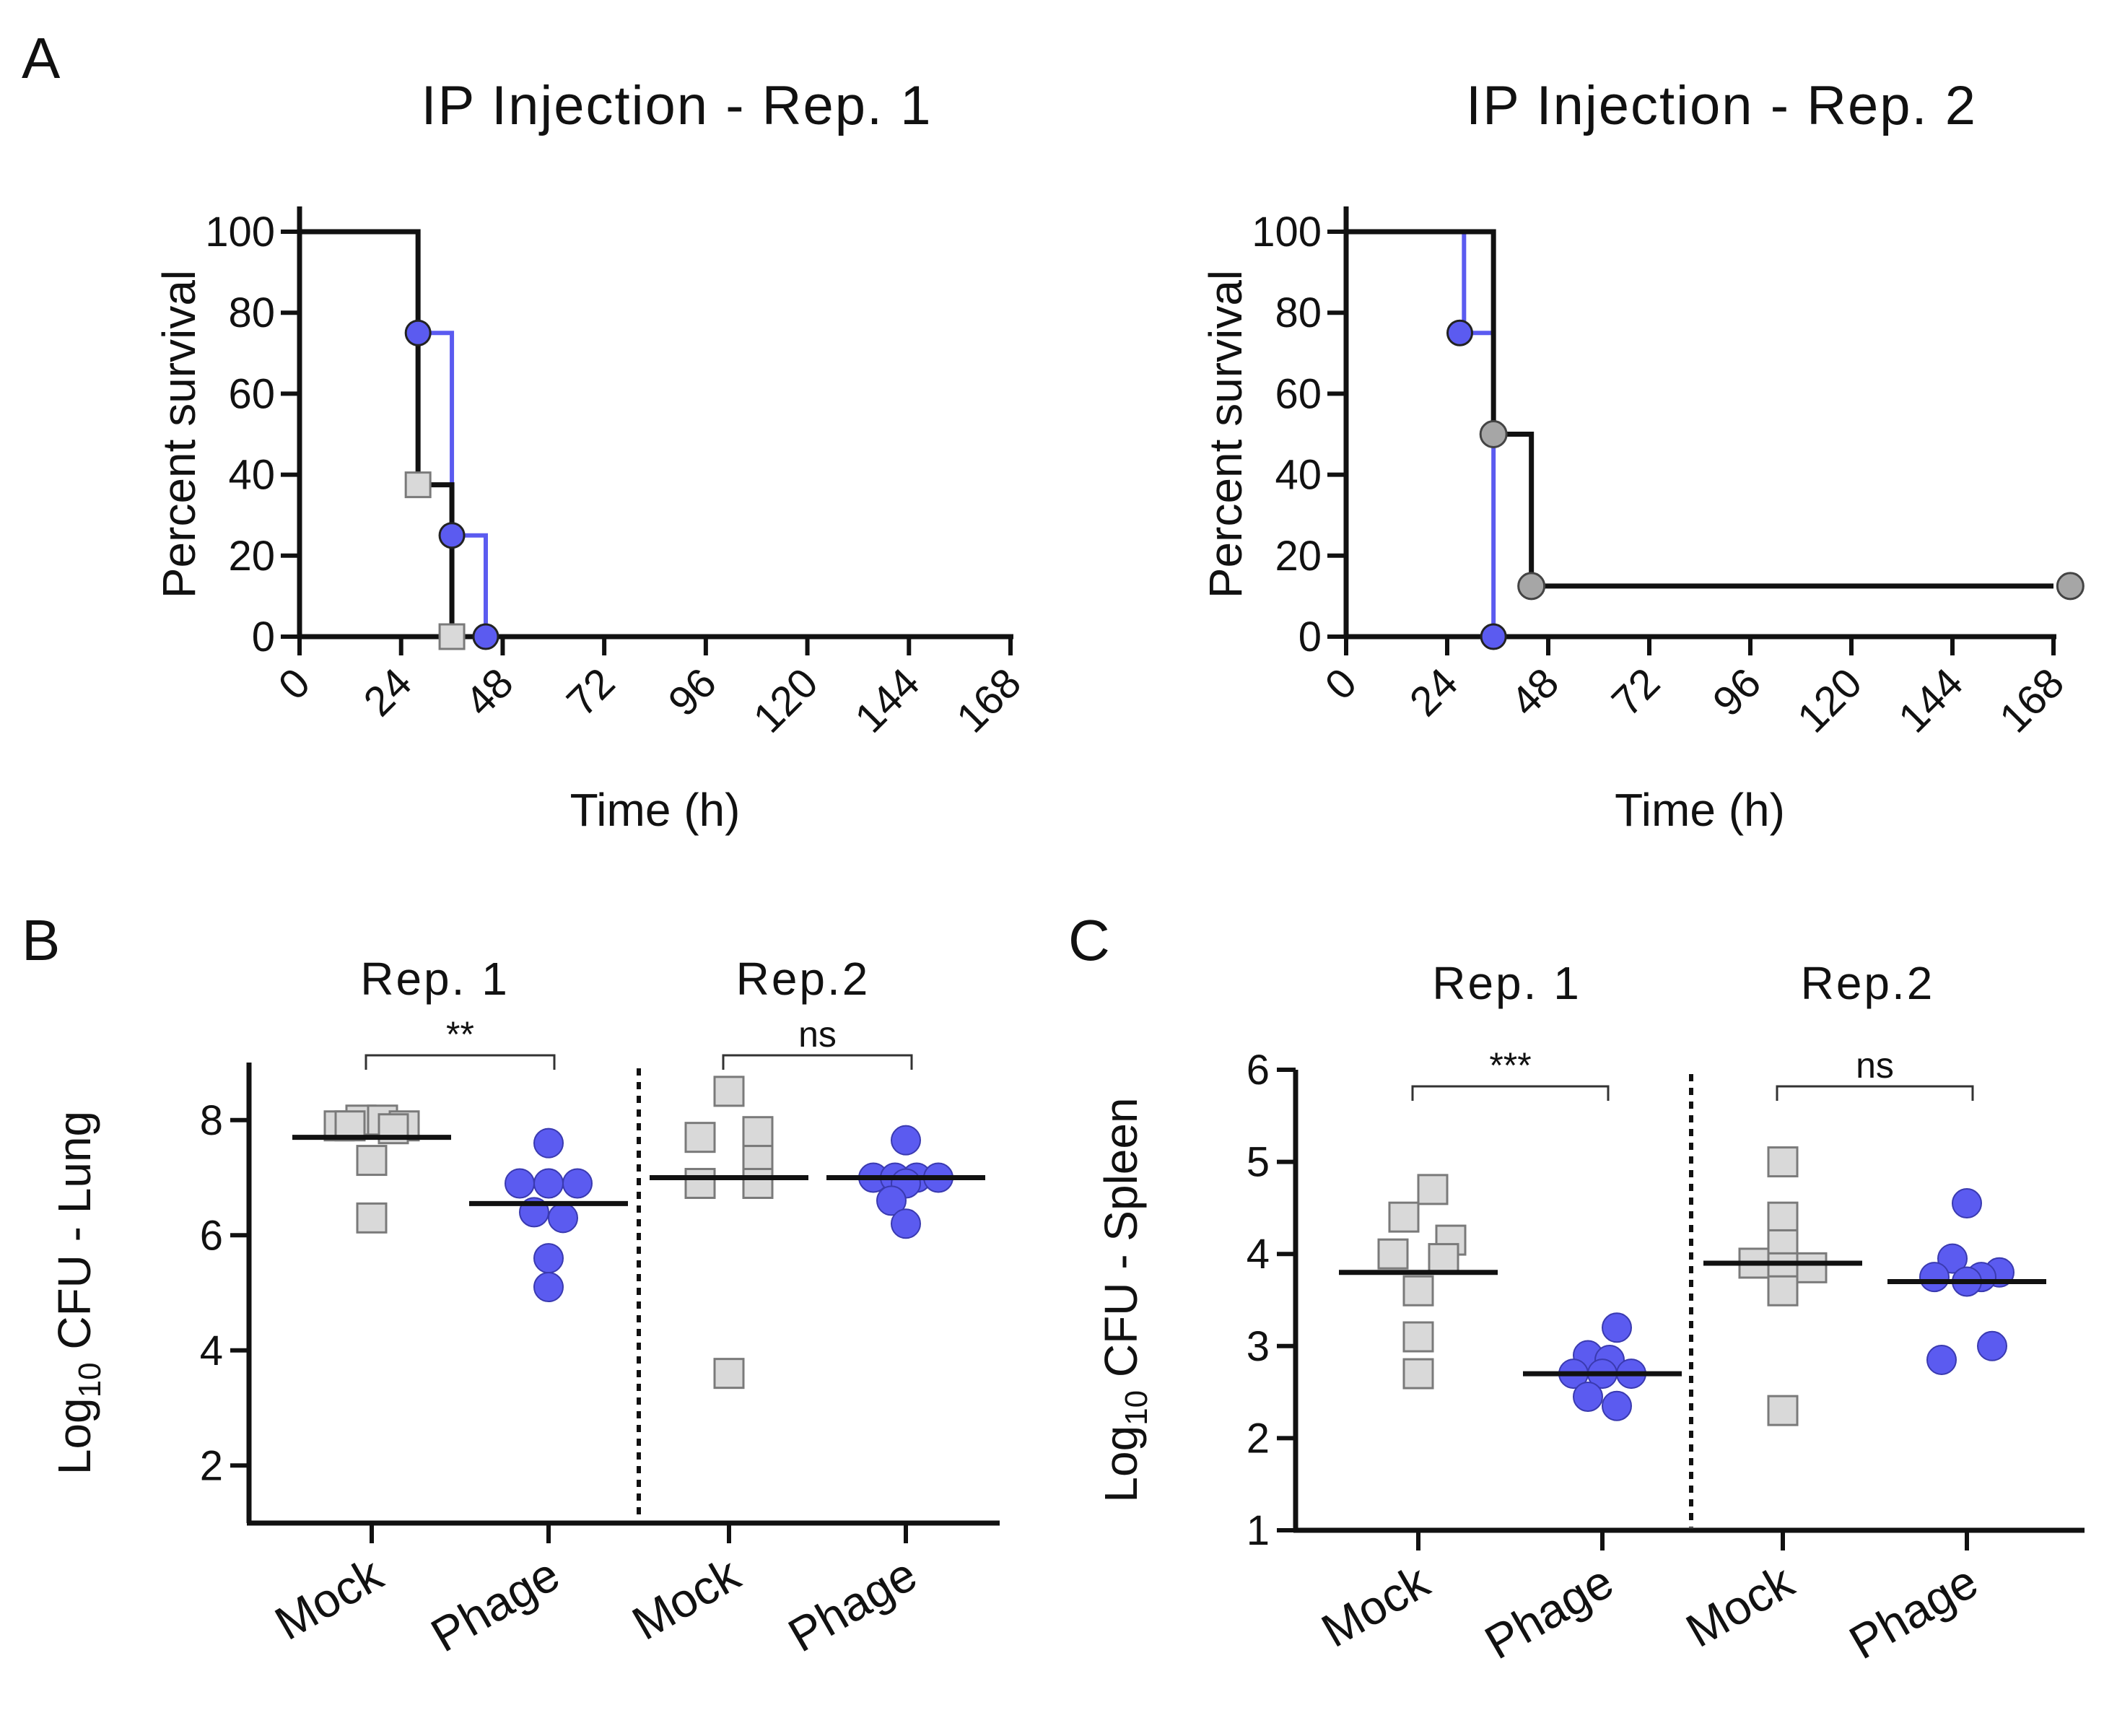  Describe the element at coordinates (1258, 1346) in the screenshot. I see `y-tick-label: 3` at that location.